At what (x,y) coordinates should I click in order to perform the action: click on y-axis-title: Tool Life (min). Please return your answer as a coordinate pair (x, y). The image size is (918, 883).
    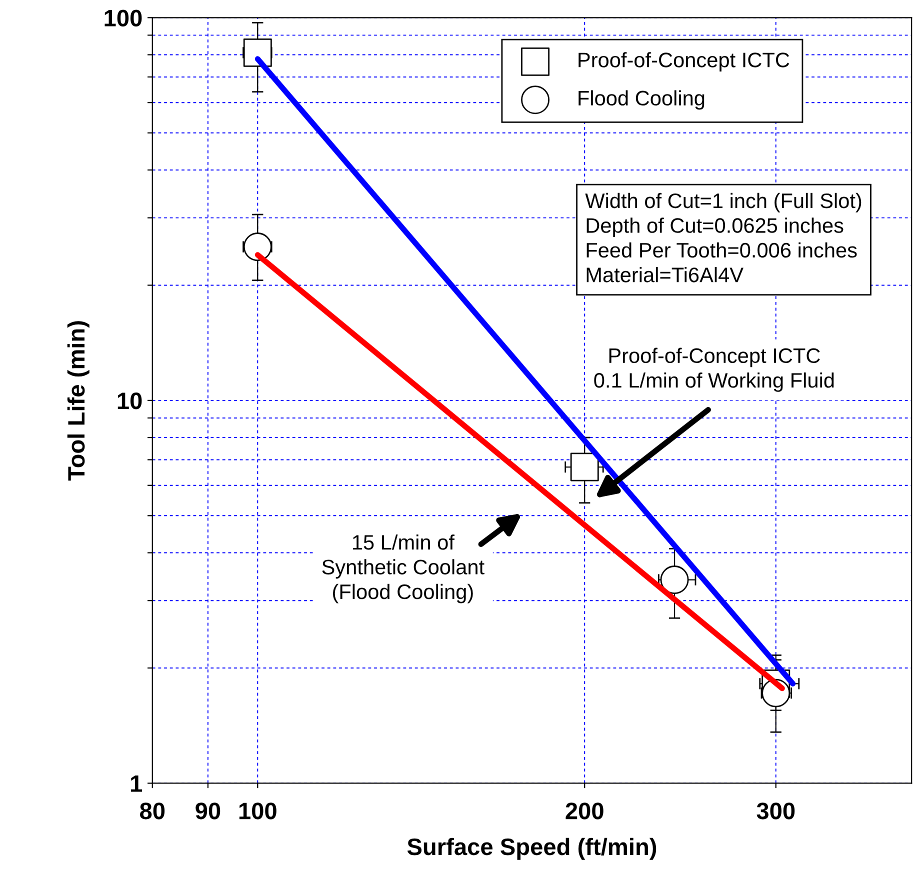
    Looking at the image, I should click on (78, 401).